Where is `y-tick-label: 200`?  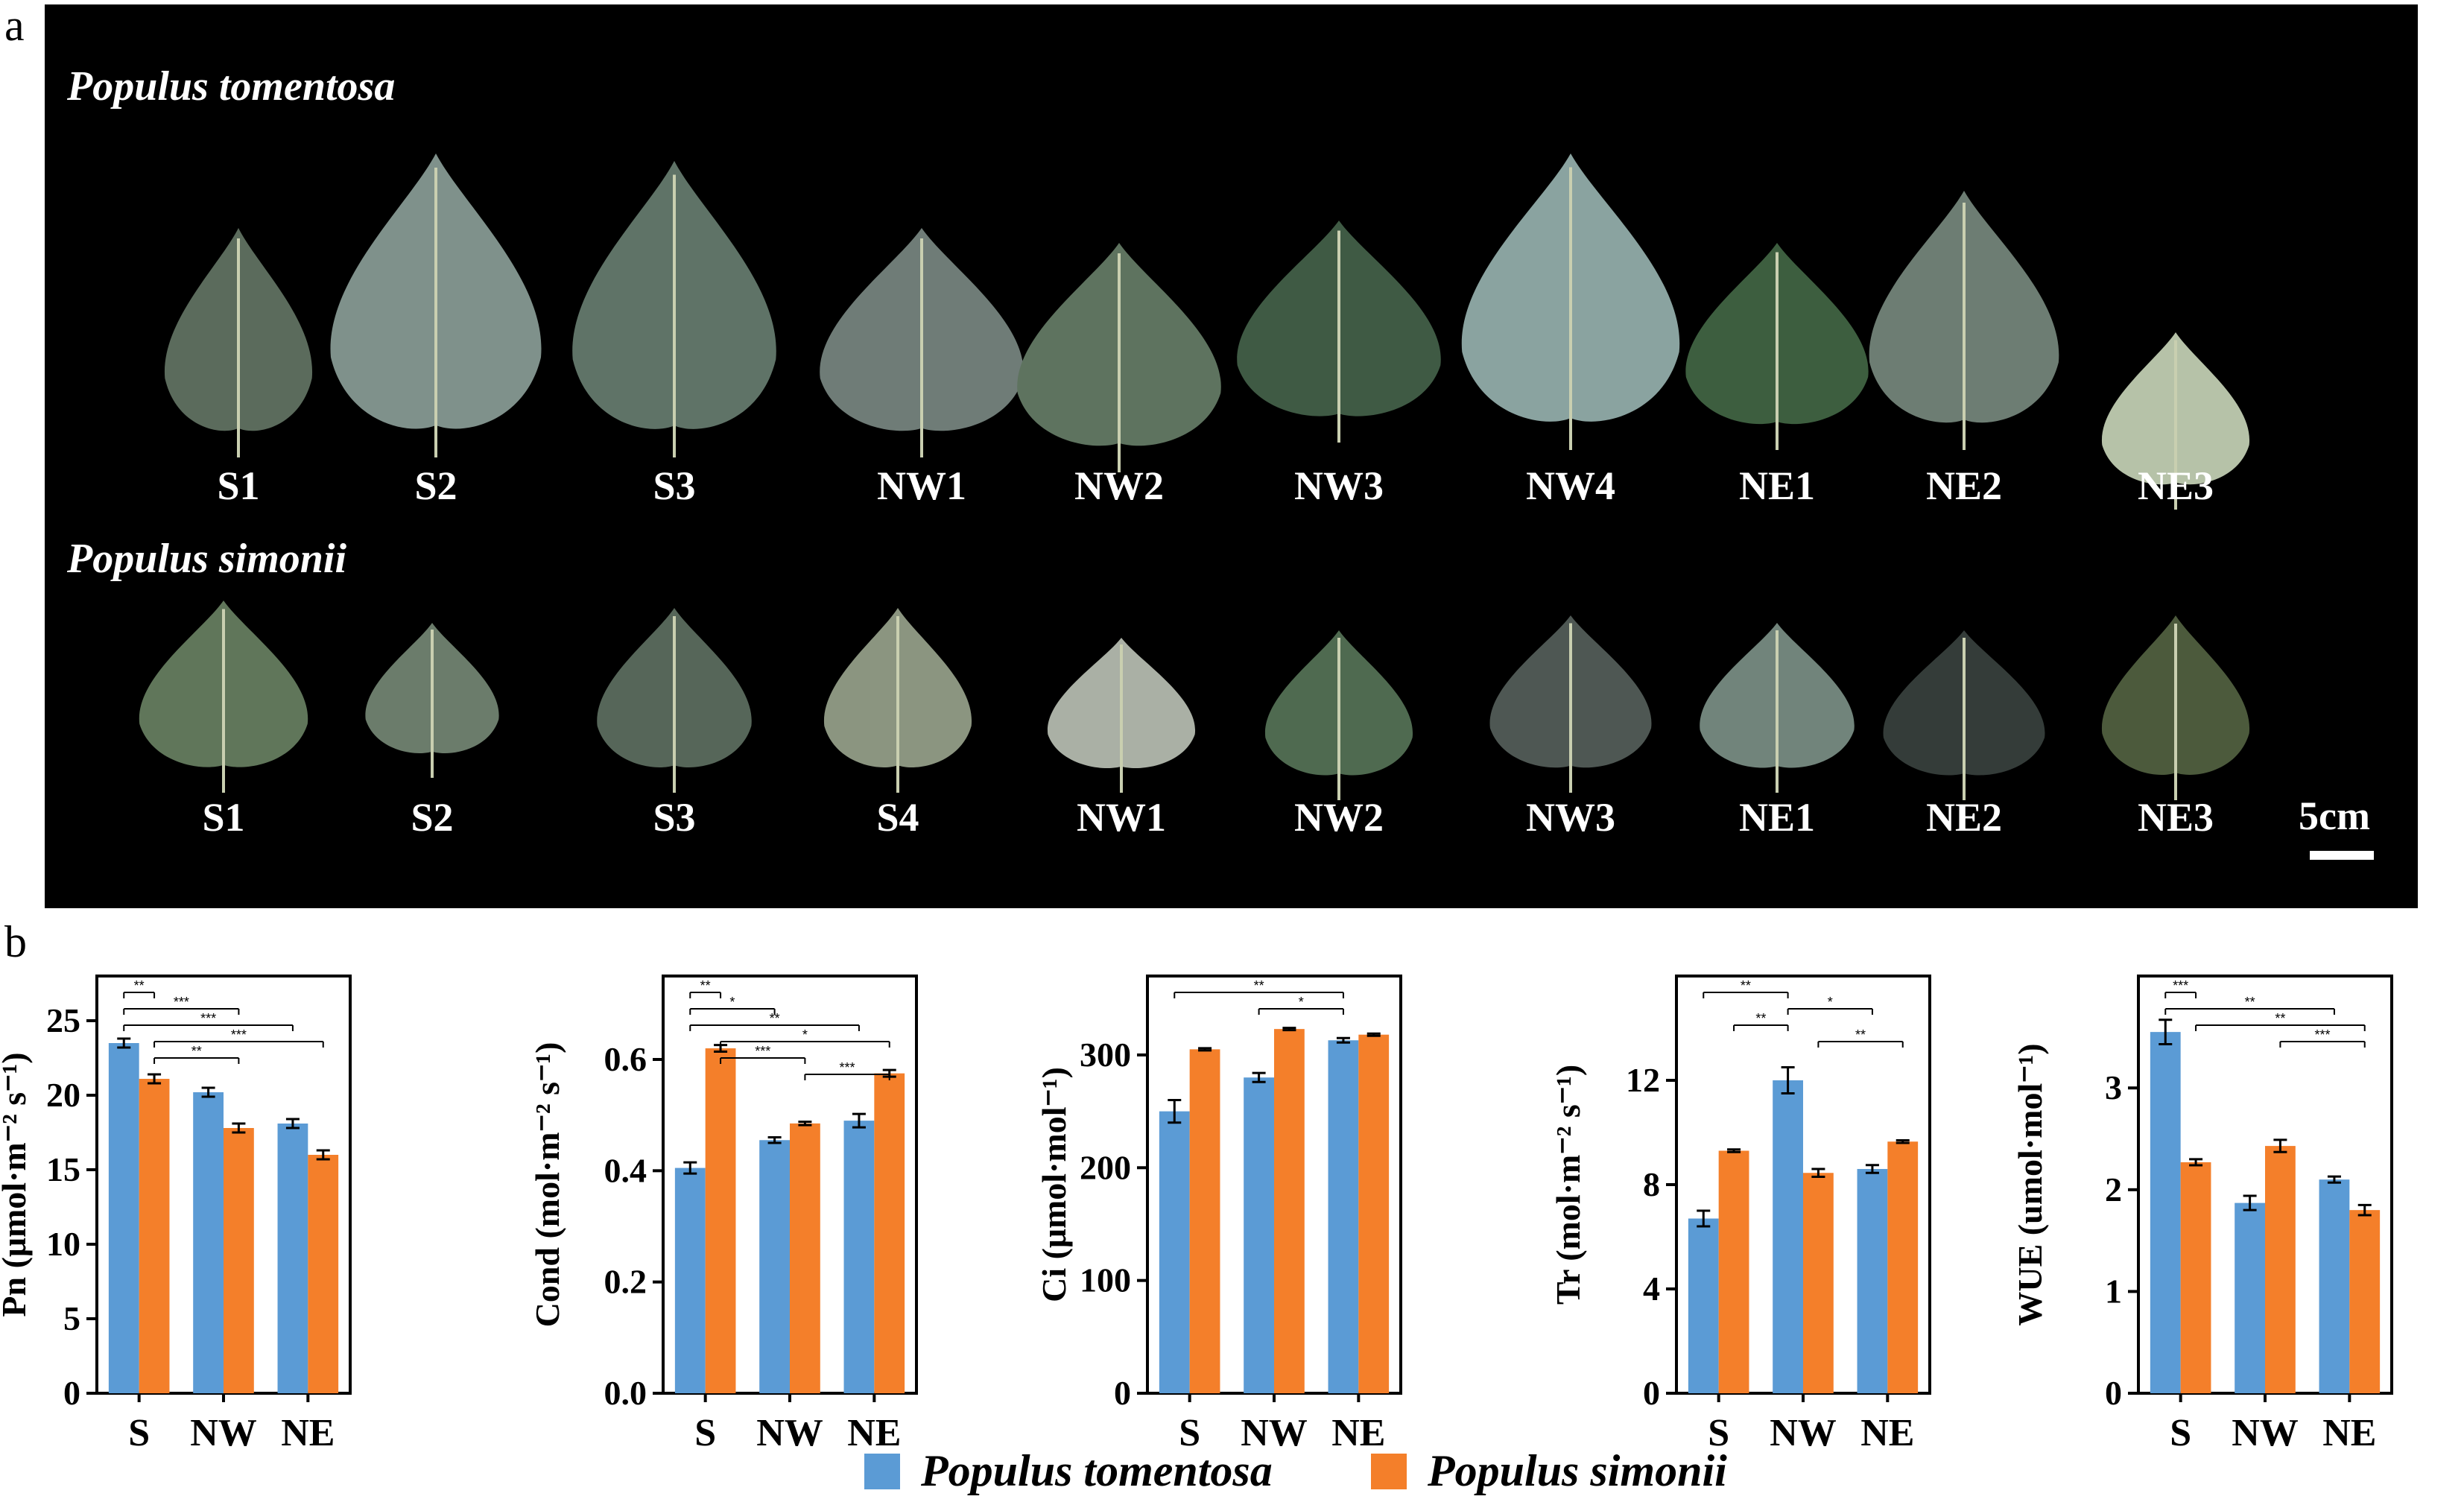
y-tick-label: 200 is located at coordinates (1105, 1167).